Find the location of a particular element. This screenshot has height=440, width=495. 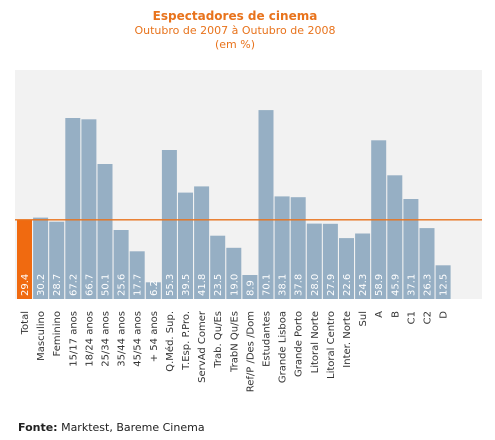

source-label: Fonte: is located at coordinates (38, 427).